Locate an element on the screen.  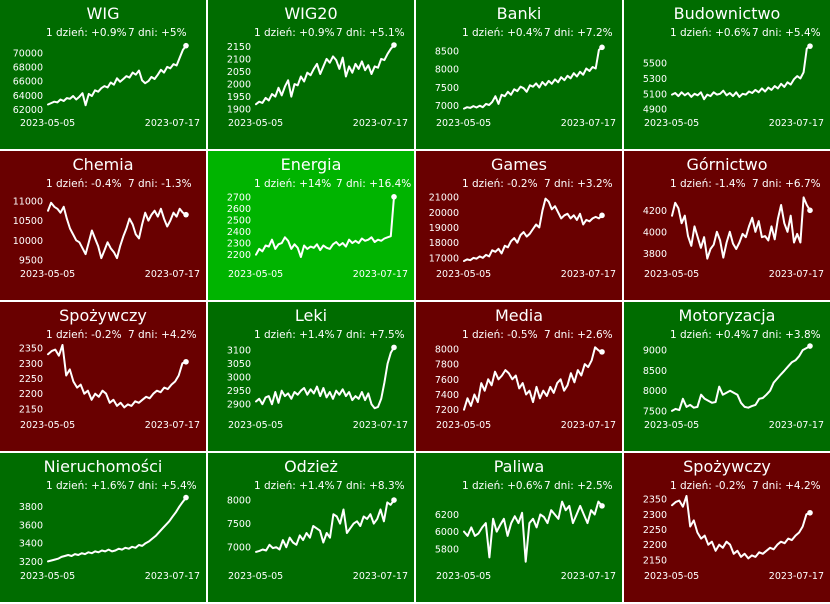
chart-svg: 2150 2200 2250 2300 2350 is located at coordinates (104, 379).